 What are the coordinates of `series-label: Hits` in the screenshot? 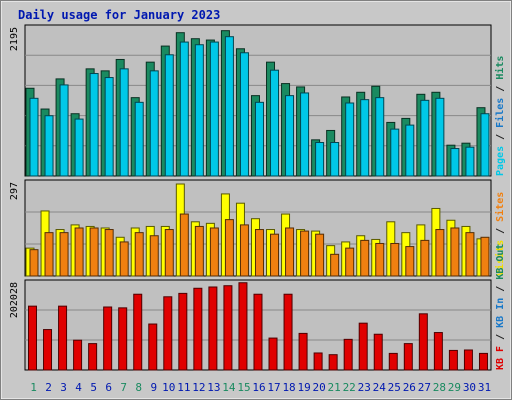 It's located at (500, 68).